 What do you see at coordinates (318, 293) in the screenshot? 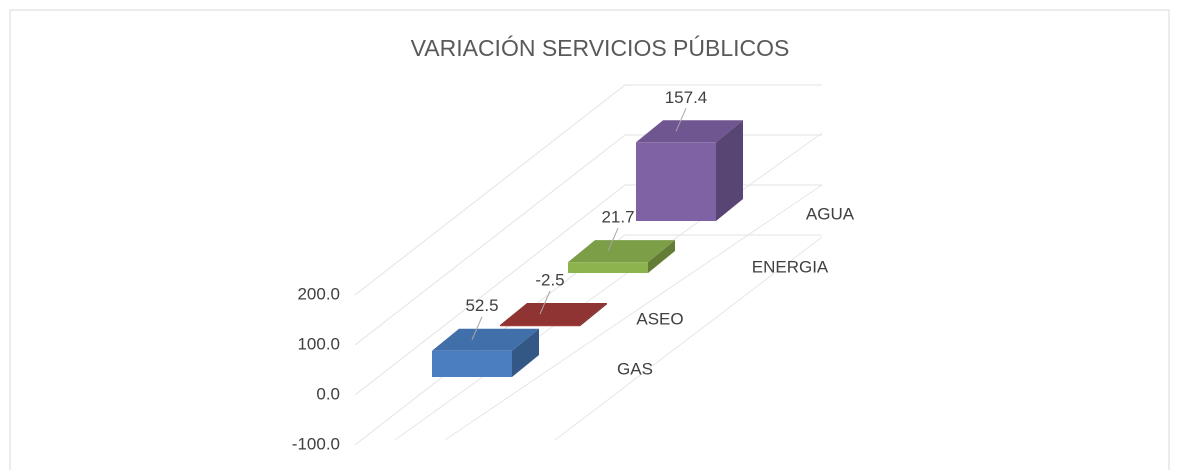
I see `y-tick-label: 200.0` at bounding box center [318, 293].